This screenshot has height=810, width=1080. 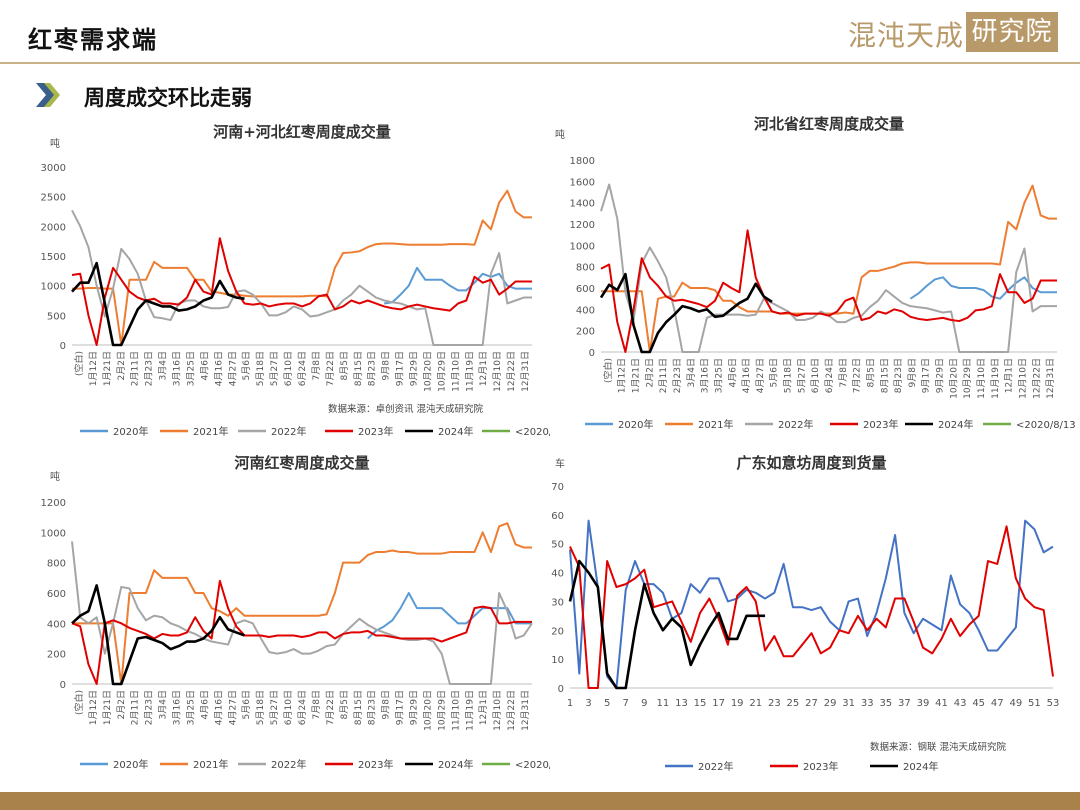 I want to click on y-tick-label: 1000, so click(x=53, y=533).